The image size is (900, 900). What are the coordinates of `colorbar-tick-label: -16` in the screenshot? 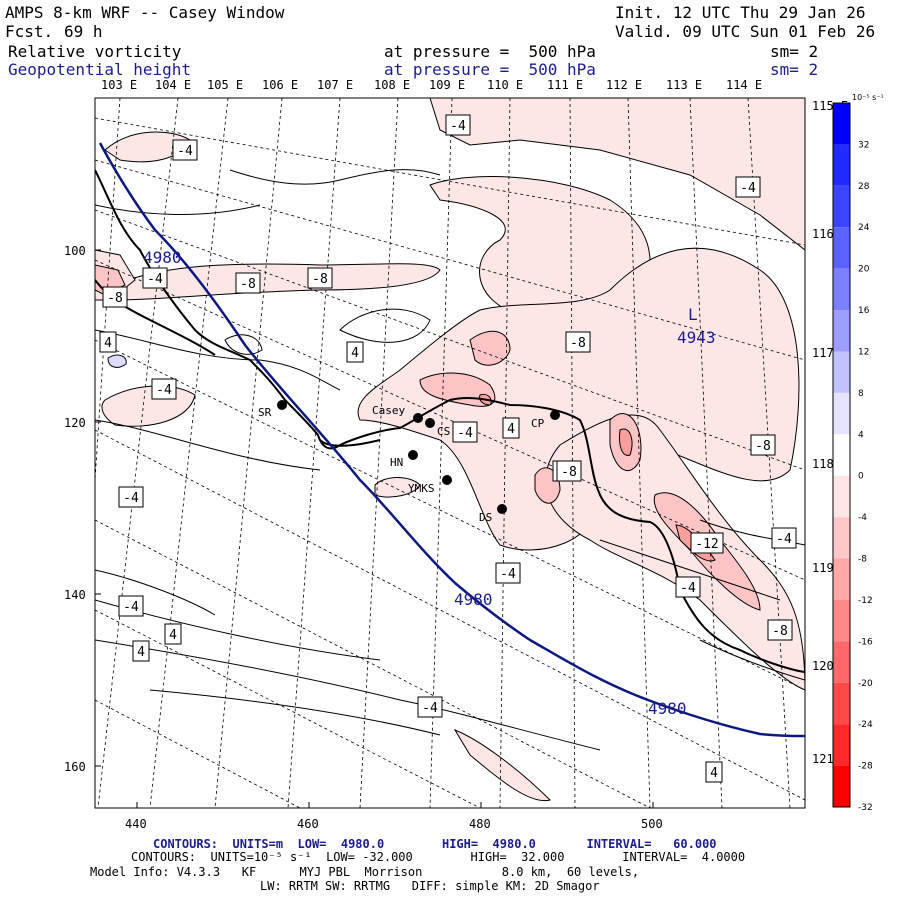 It's located at (865, 642).